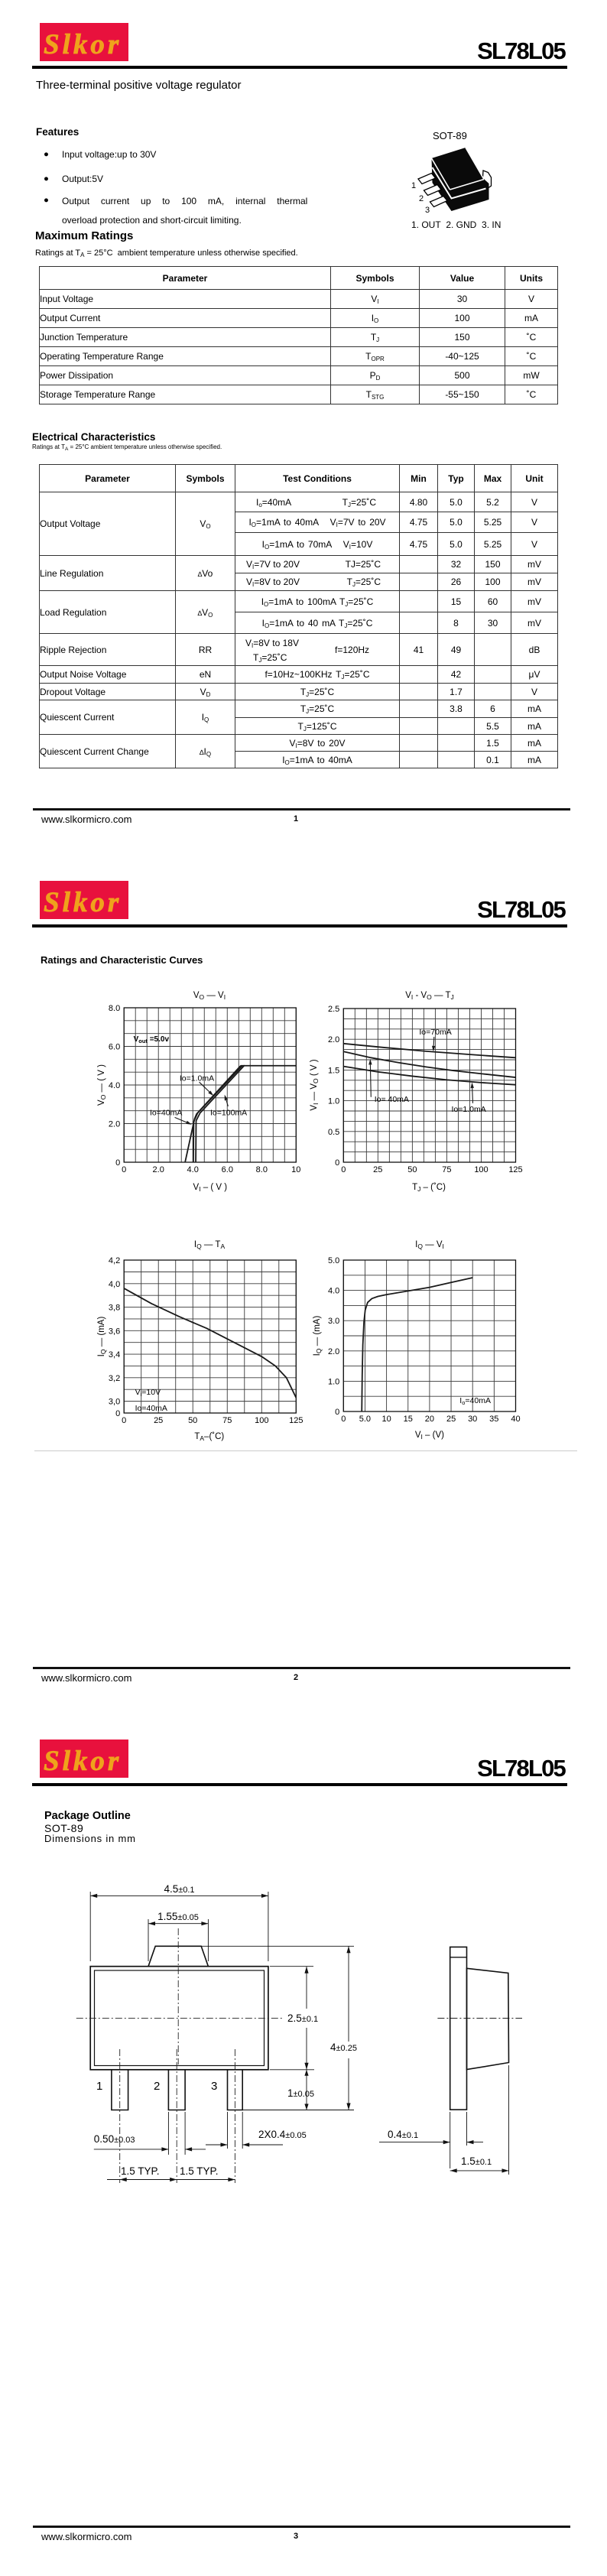  I want to click on svg-text: 3,8, so click(114, 1309).